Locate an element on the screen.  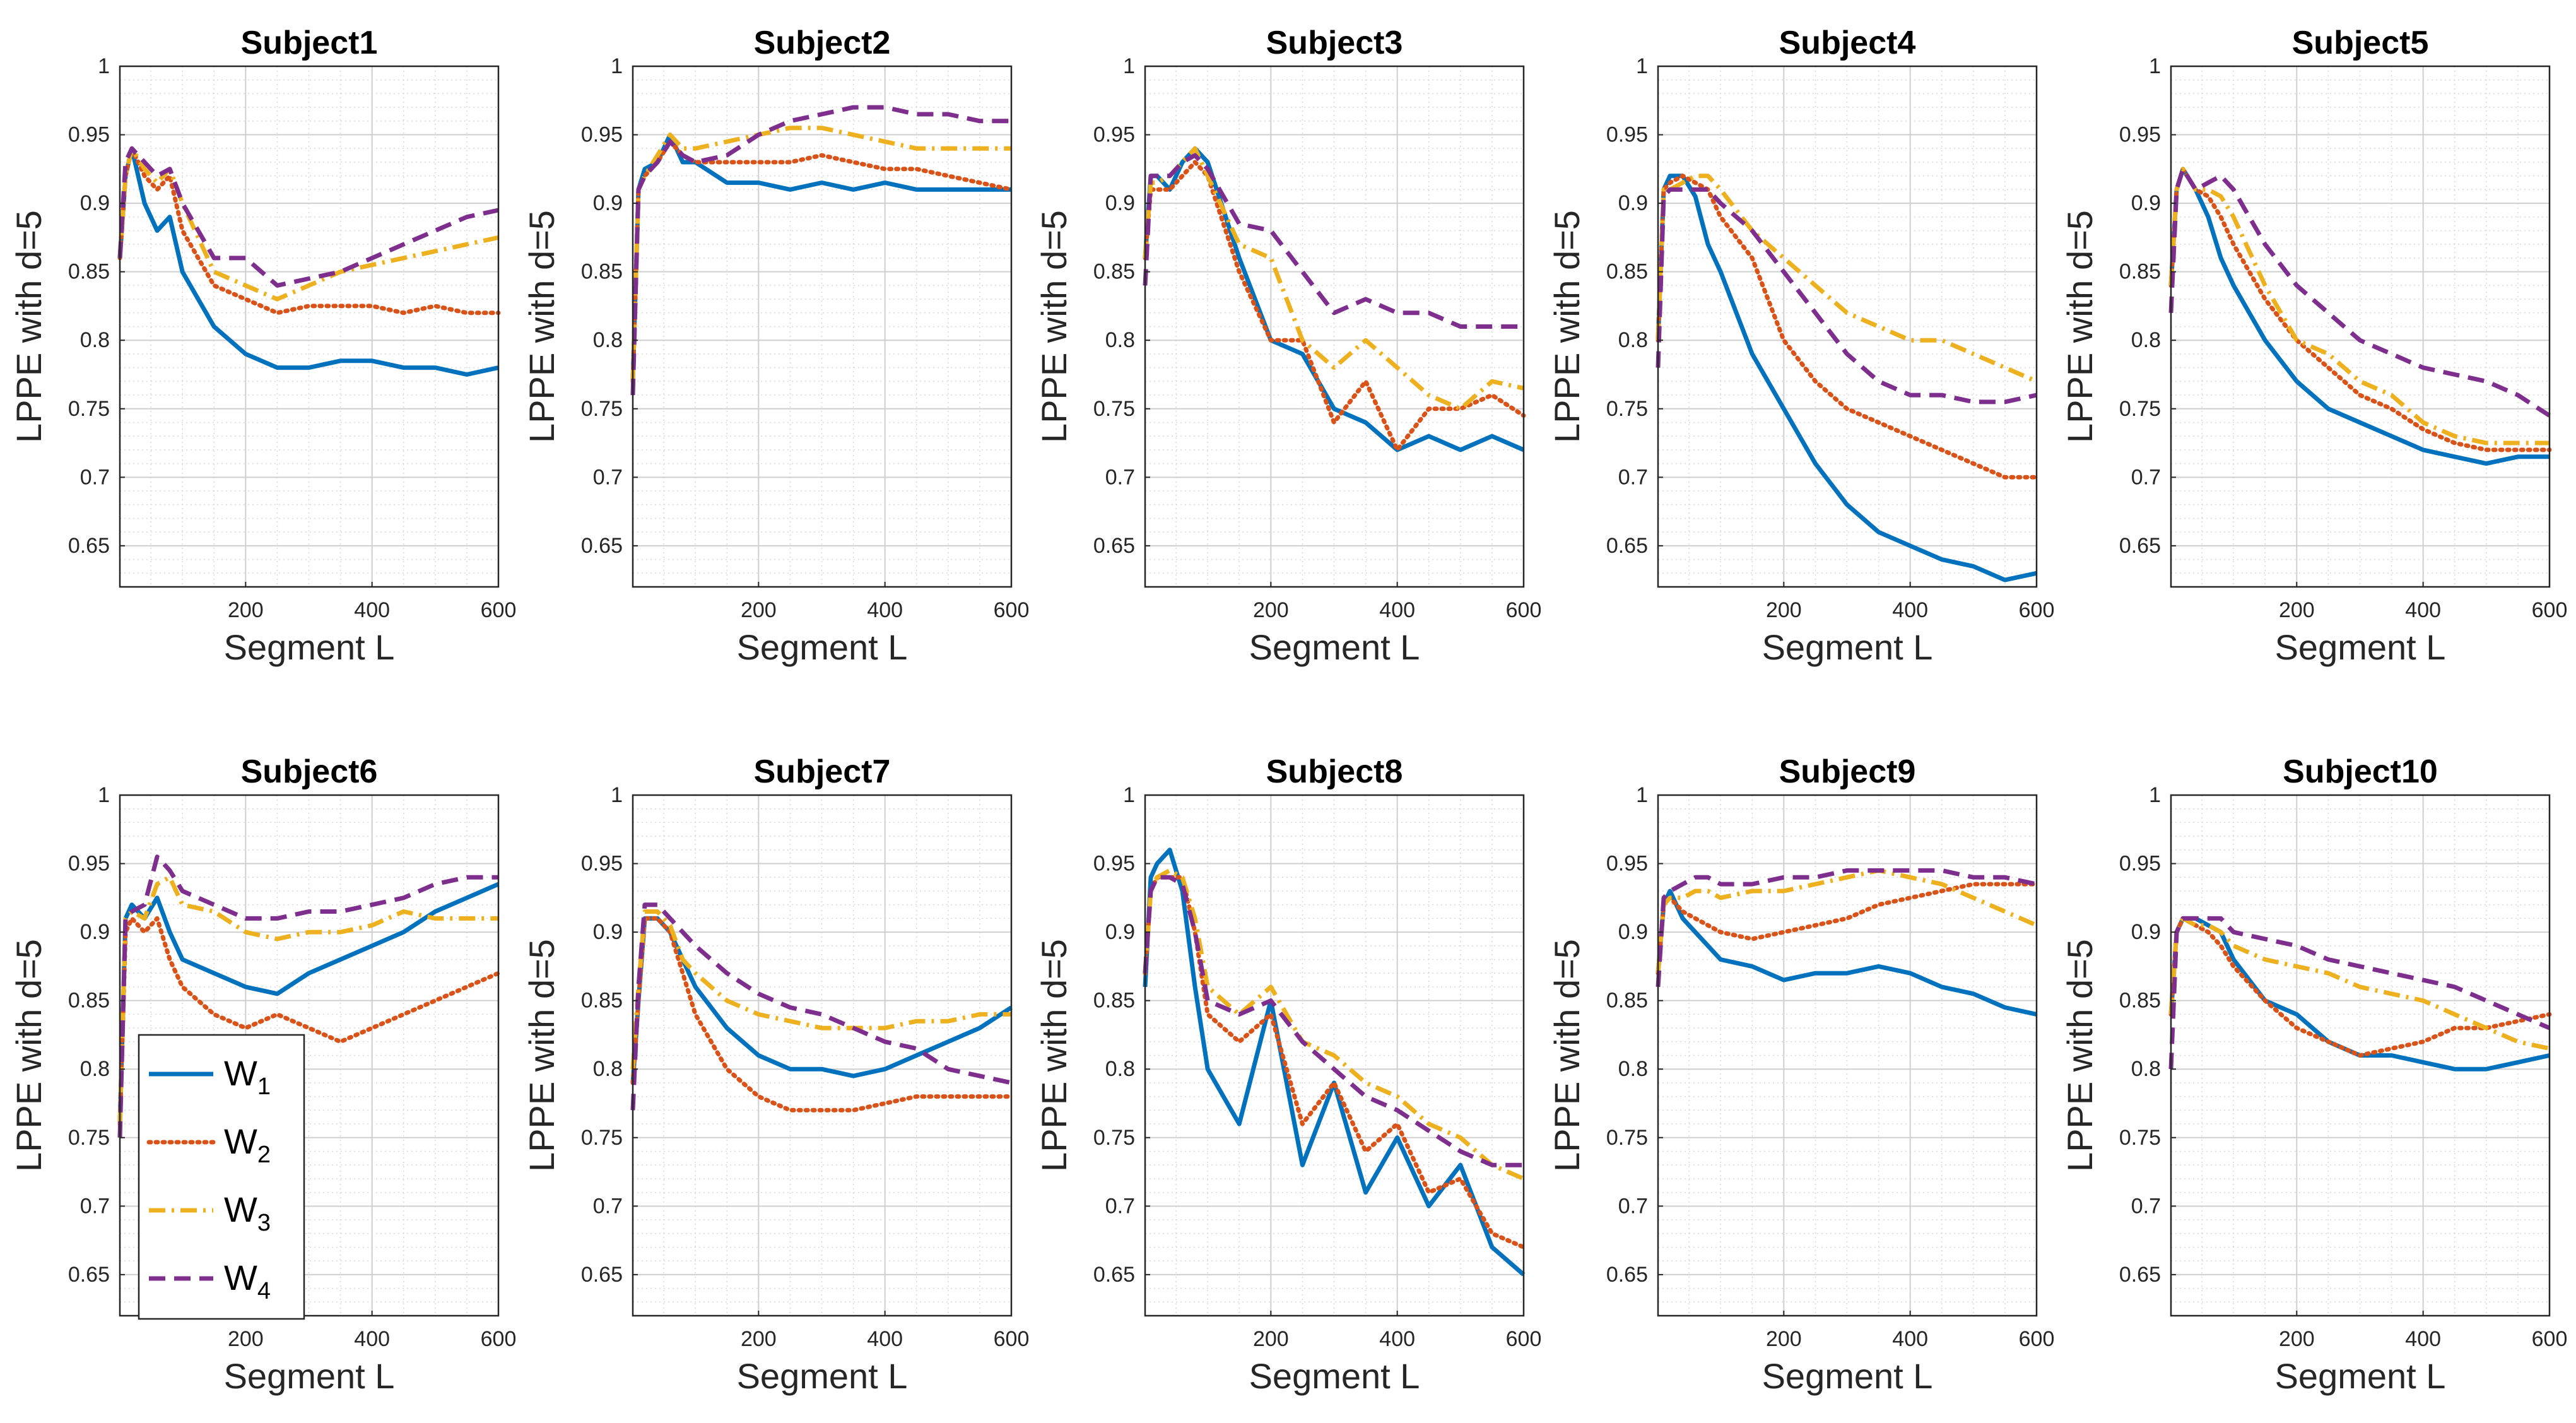
legend-label-w3: W3 is located at coordinates (247, 1213).